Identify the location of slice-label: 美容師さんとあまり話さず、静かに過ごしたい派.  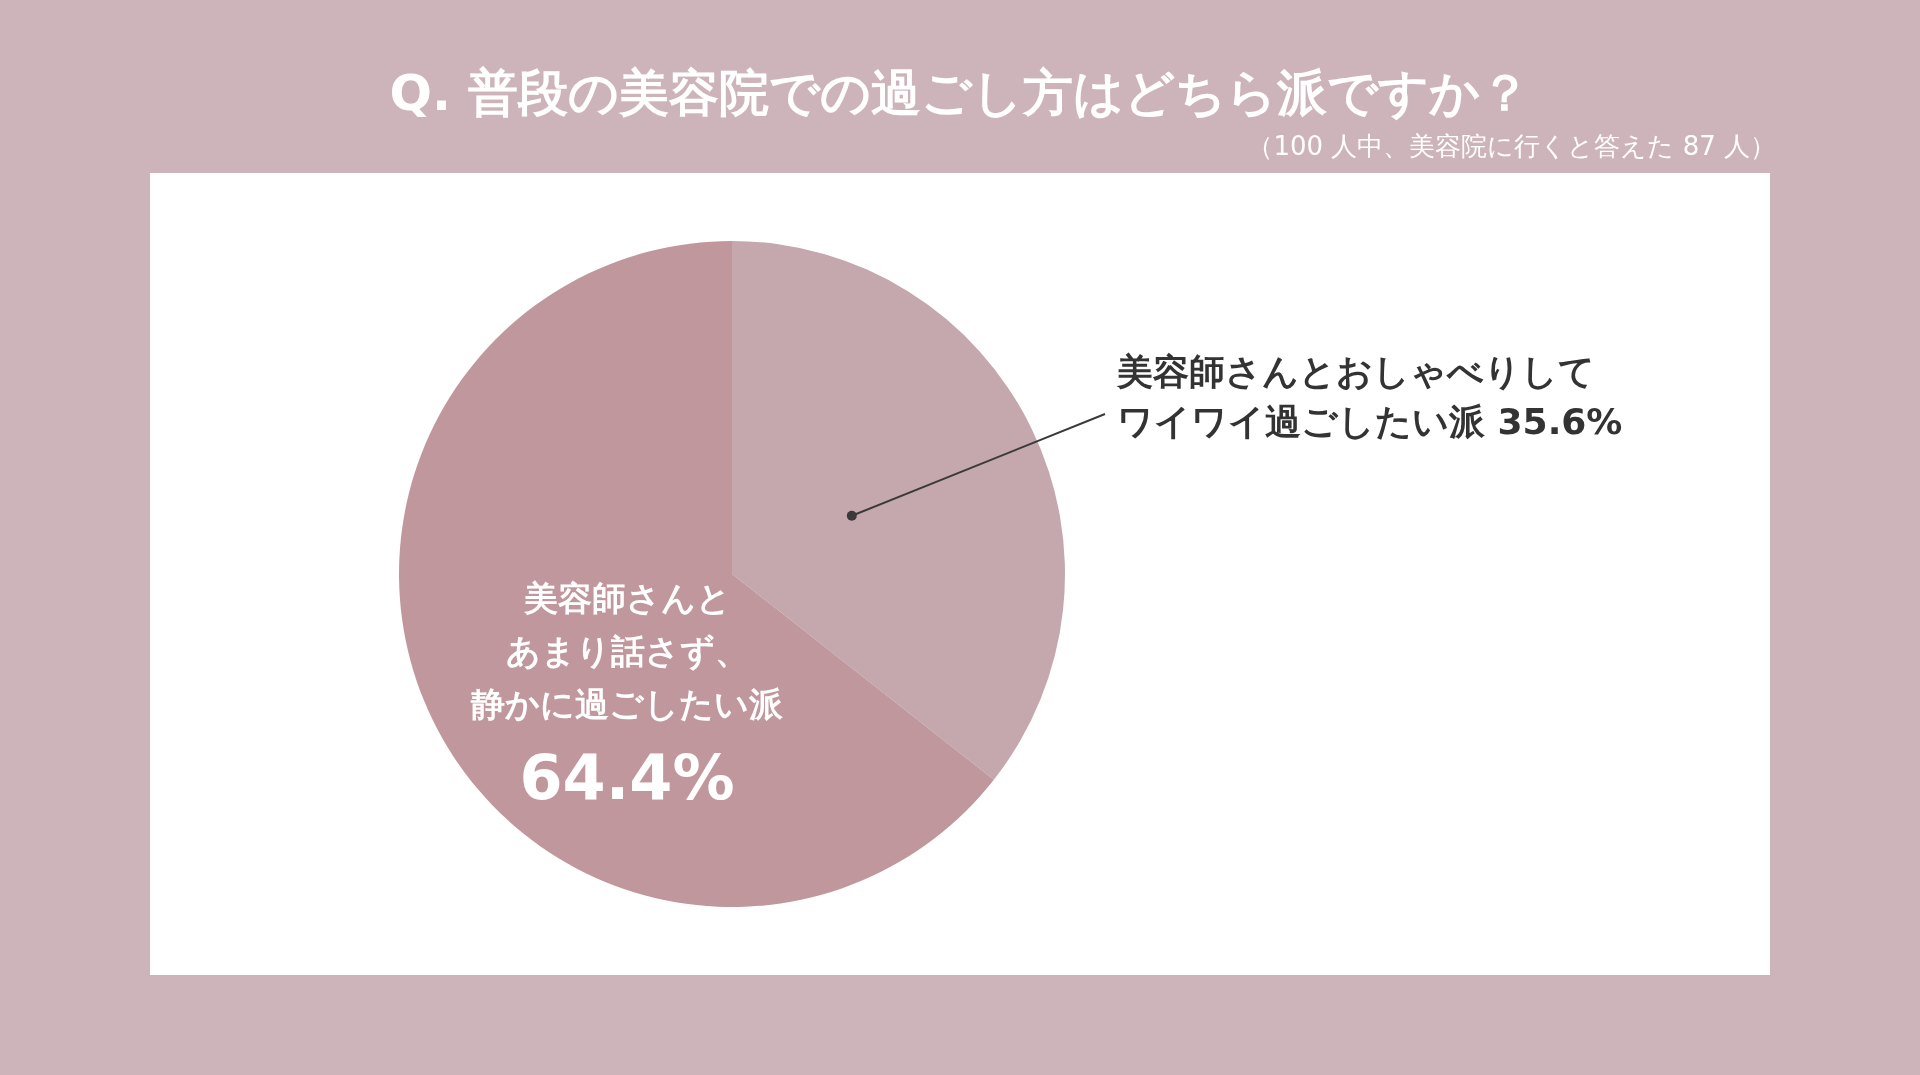
(627, 651).